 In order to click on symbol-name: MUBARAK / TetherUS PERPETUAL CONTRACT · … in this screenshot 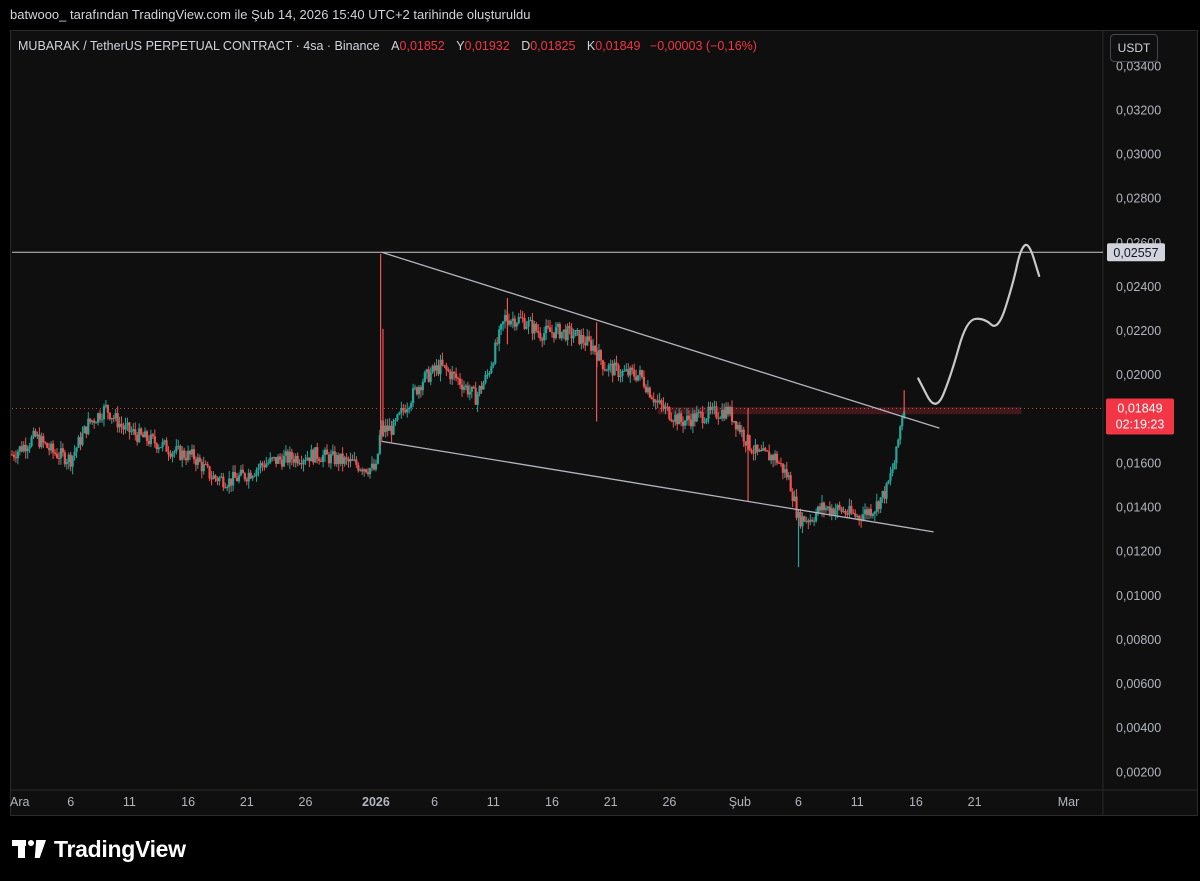, I will do `click(199, 46)`.